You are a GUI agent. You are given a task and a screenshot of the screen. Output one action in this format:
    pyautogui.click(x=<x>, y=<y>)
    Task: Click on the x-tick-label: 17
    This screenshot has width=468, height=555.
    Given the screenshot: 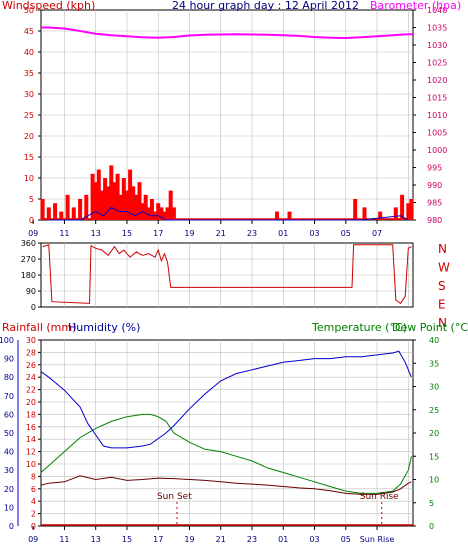 What is the action you would take?
    pyautogui.click(x=158, y=539)
    